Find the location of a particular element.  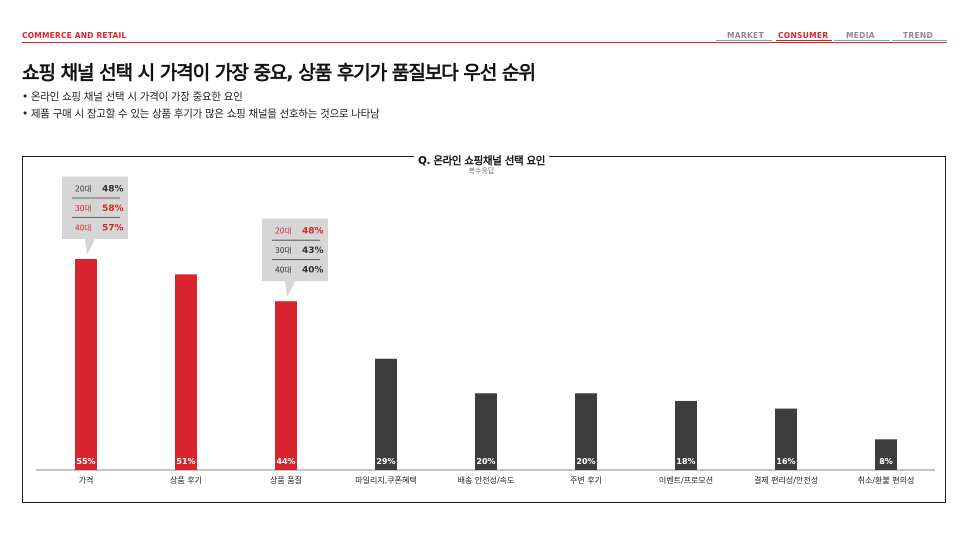

category-label: 결제 편리성/안전성 is located at coordinates (786, 480).